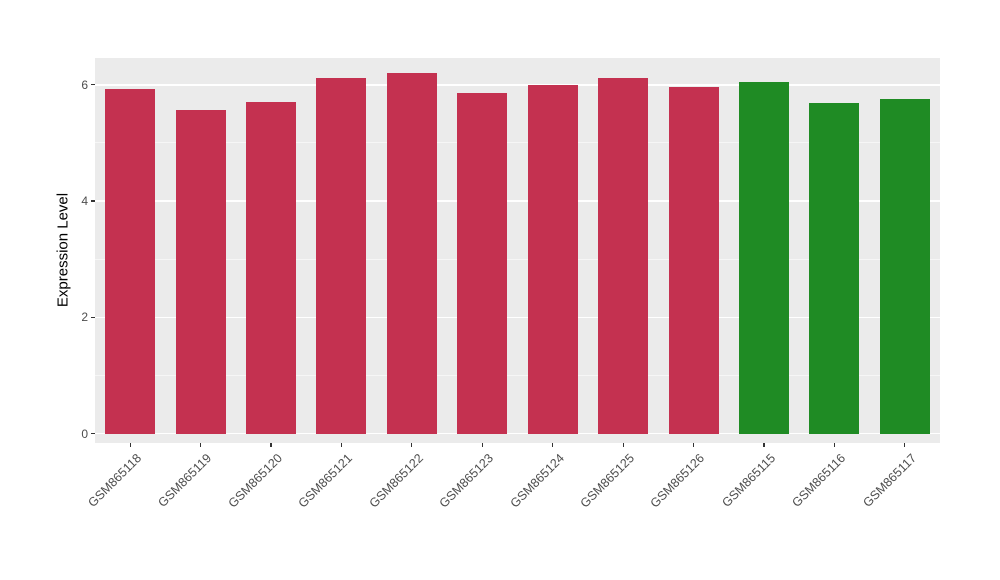  Describe the element at coordinates (411, 253) in the screenshot. I see `bar-GSM865122` at that location.